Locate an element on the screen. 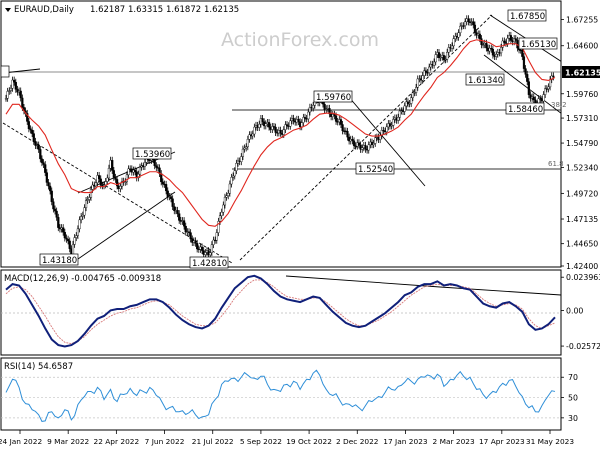  macd-line is located at coordinates (280, 311).